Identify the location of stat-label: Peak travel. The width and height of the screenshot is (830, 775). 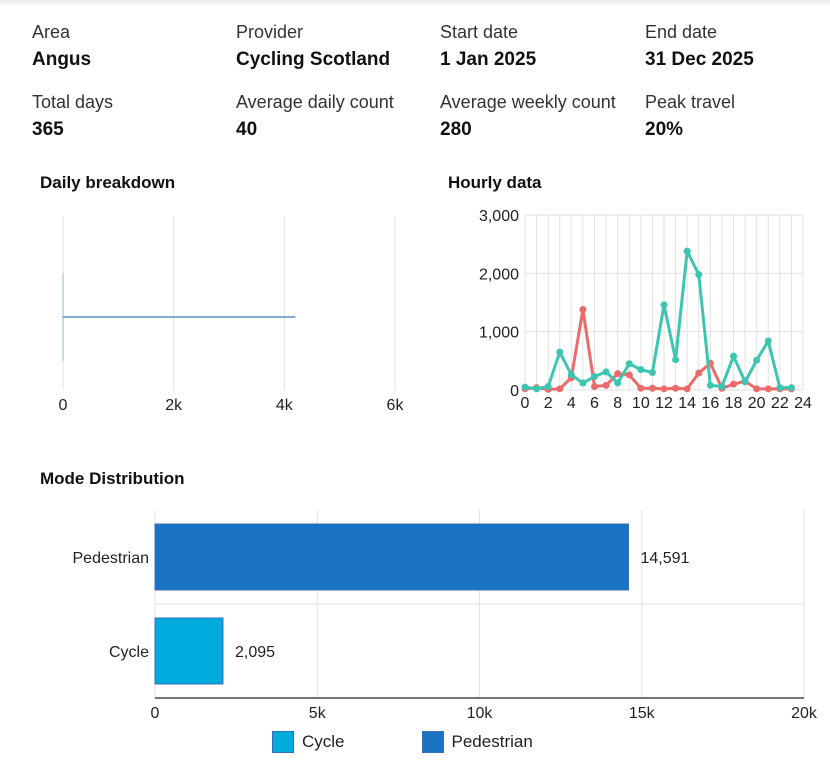
(690, 102).